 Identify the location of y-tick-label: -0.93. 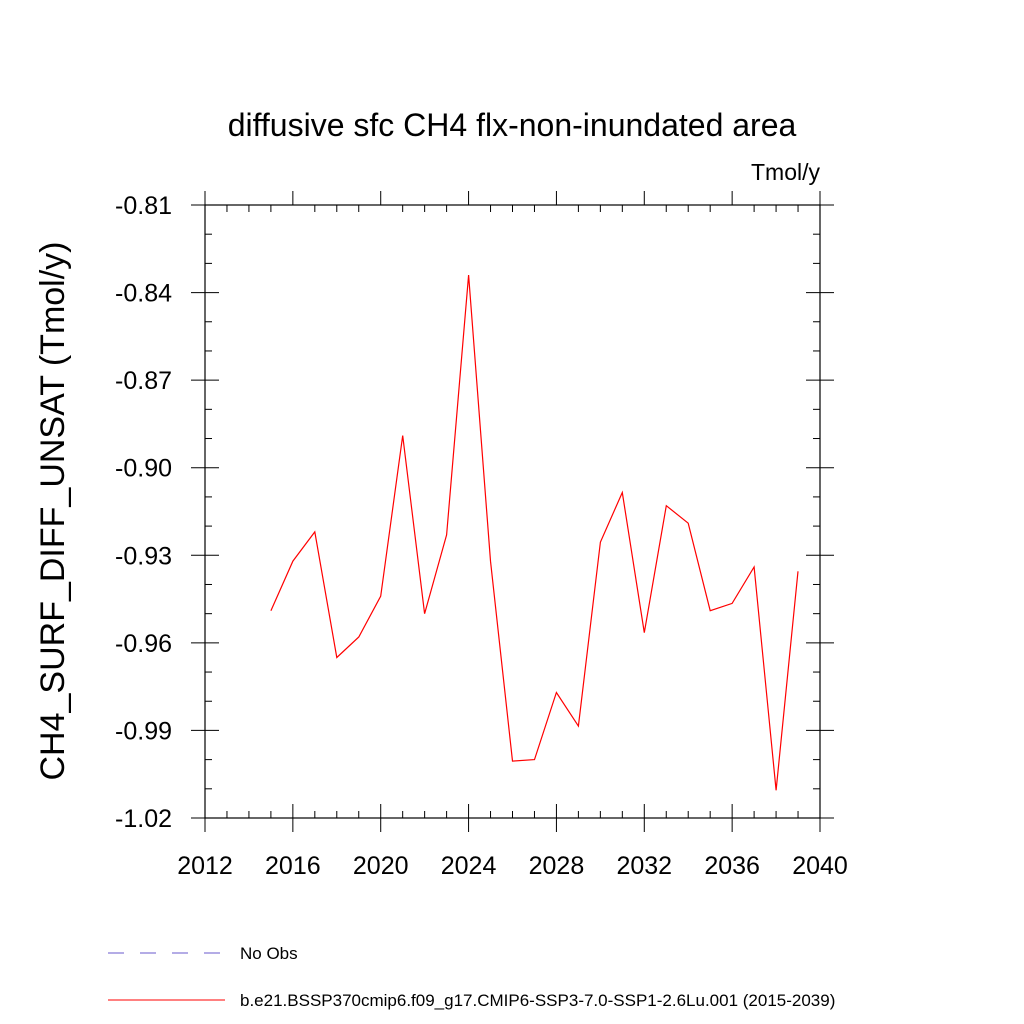
(143, 556).